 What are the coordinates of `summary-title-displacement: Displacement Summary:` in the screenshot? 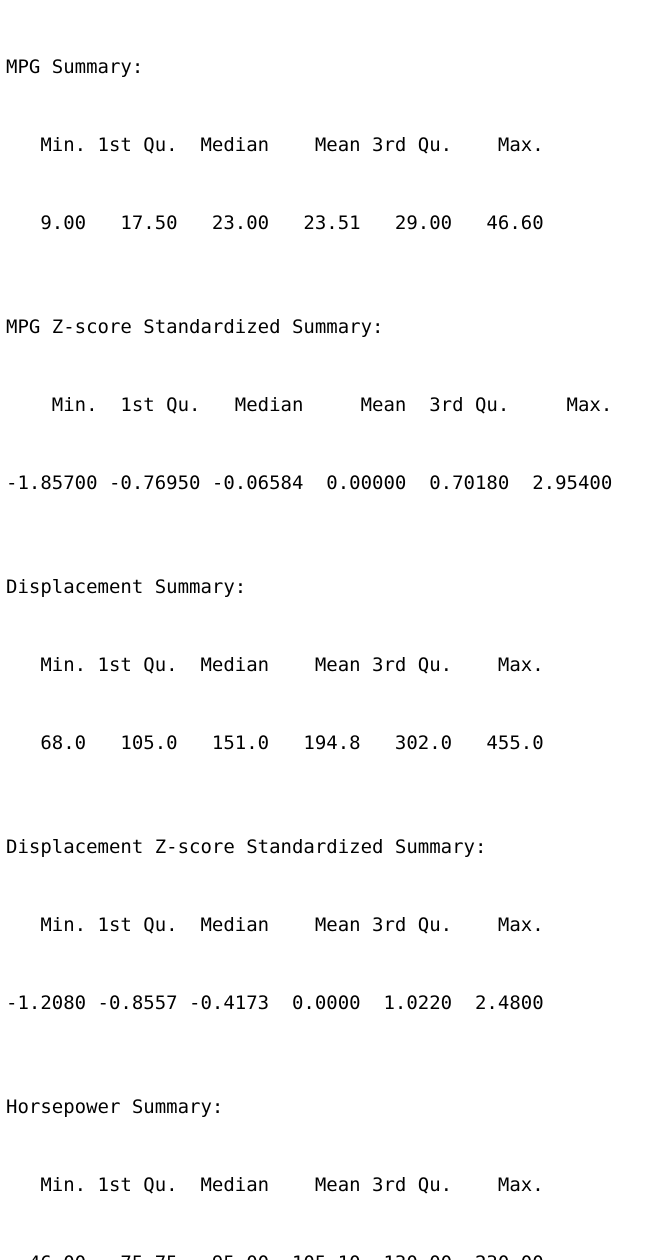 It's located at (126, 587).